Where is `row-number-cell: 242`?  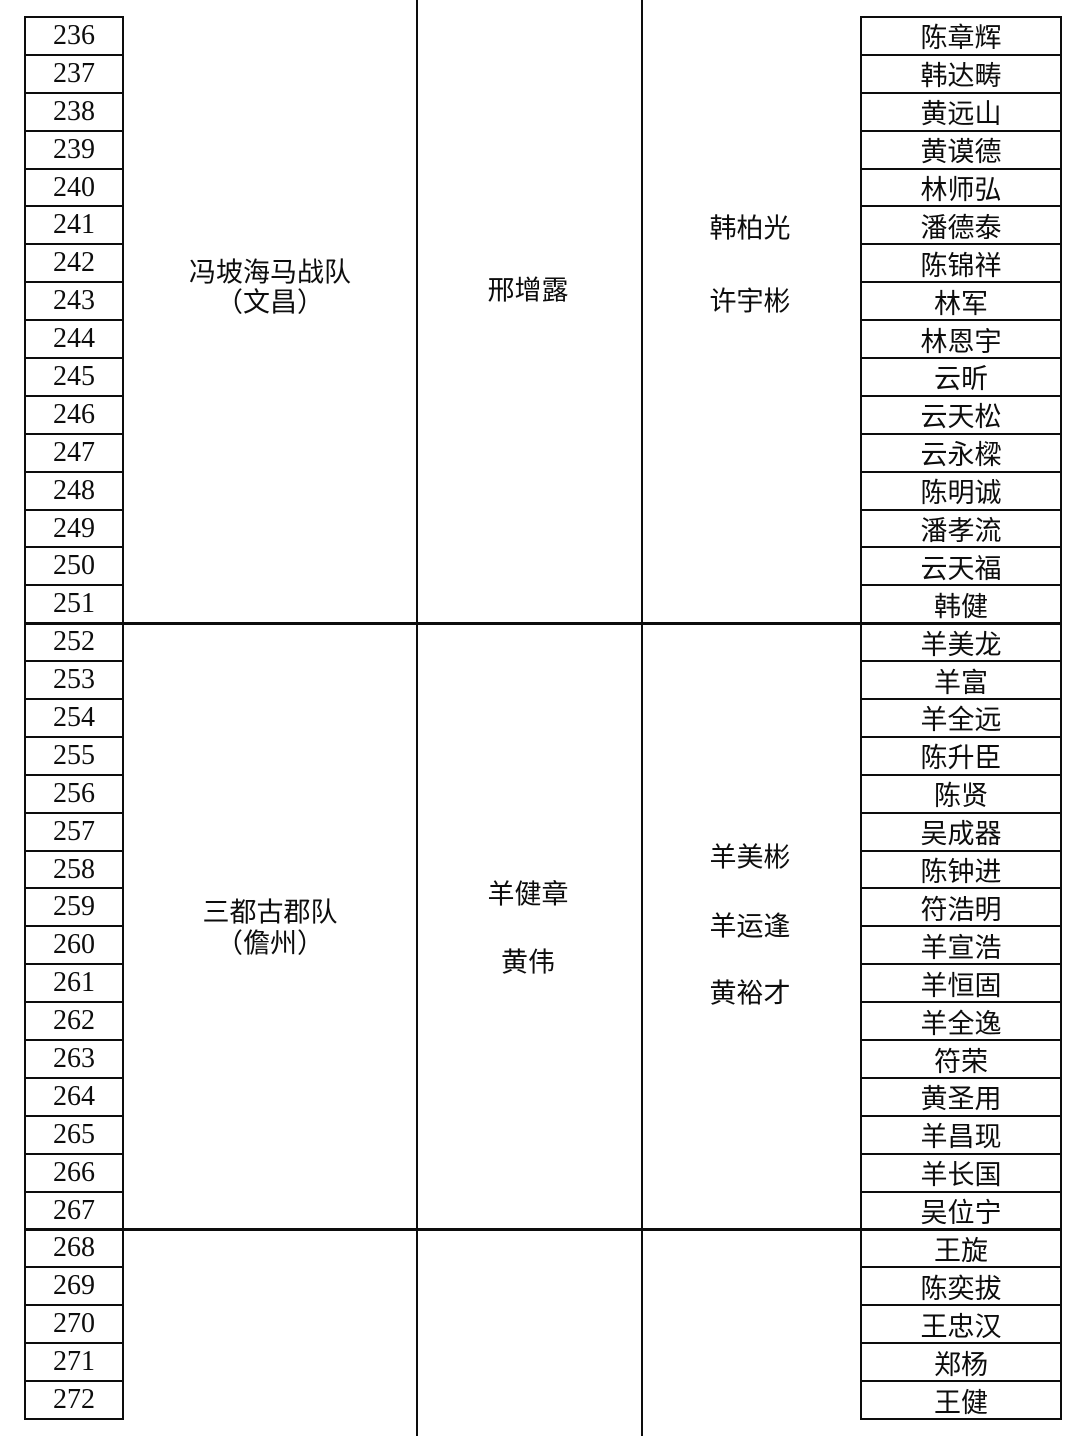
row-number-cell: 242 is located at coordinates (74, 264).